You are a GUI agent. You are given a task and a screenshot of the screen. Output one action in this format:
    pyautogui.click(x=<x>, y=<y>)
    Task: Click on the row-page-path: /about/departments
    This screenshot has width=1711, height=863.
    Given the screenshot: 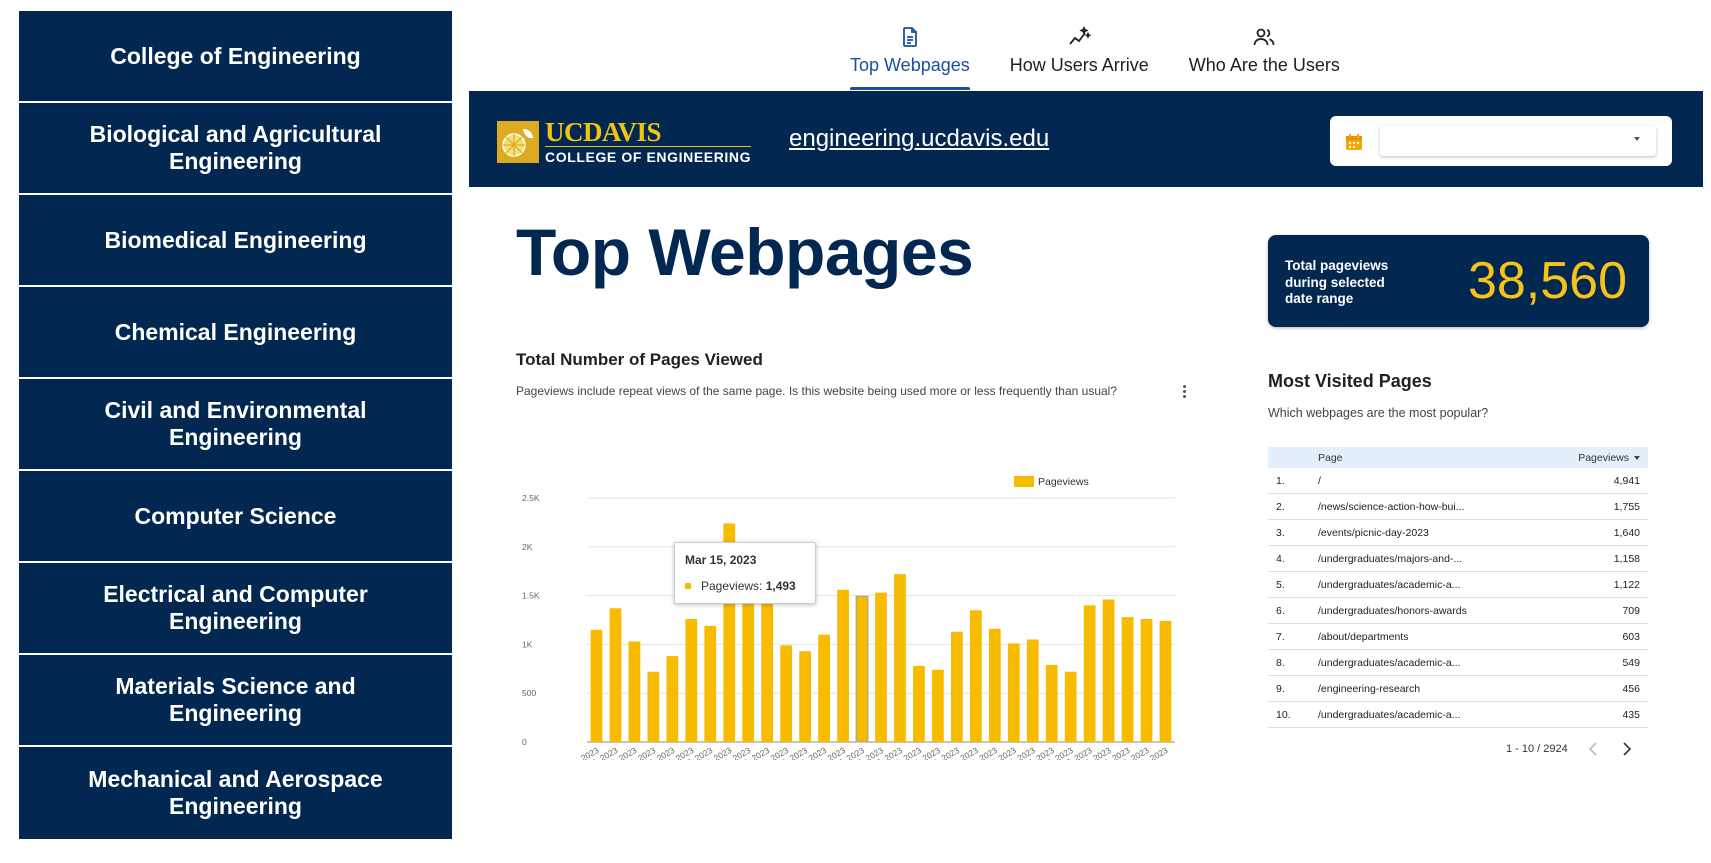 What is the action you would take?
    pyautogui.click(x=1363, y=636)
    